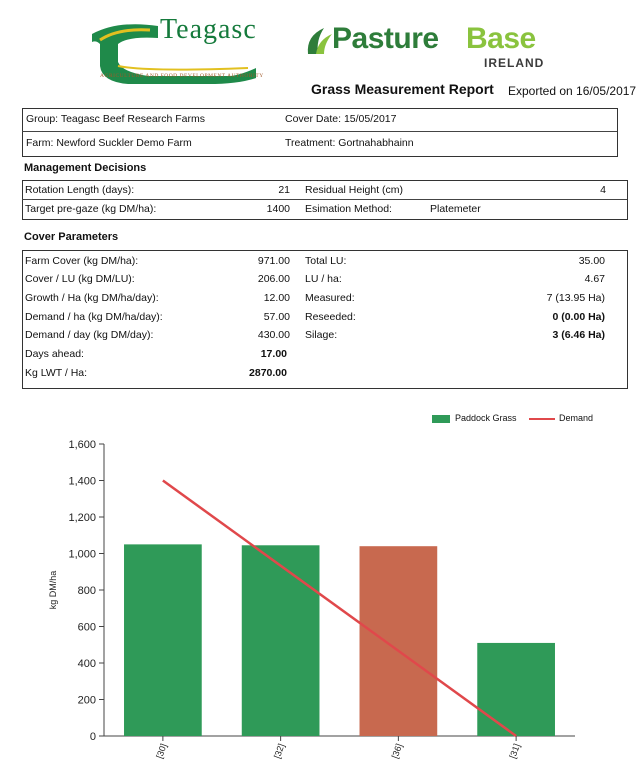  What do you see at coordinates (82, 518) in the screenshot?
I see `y-tick-label: 1,200` at bounding box center [82, 518].